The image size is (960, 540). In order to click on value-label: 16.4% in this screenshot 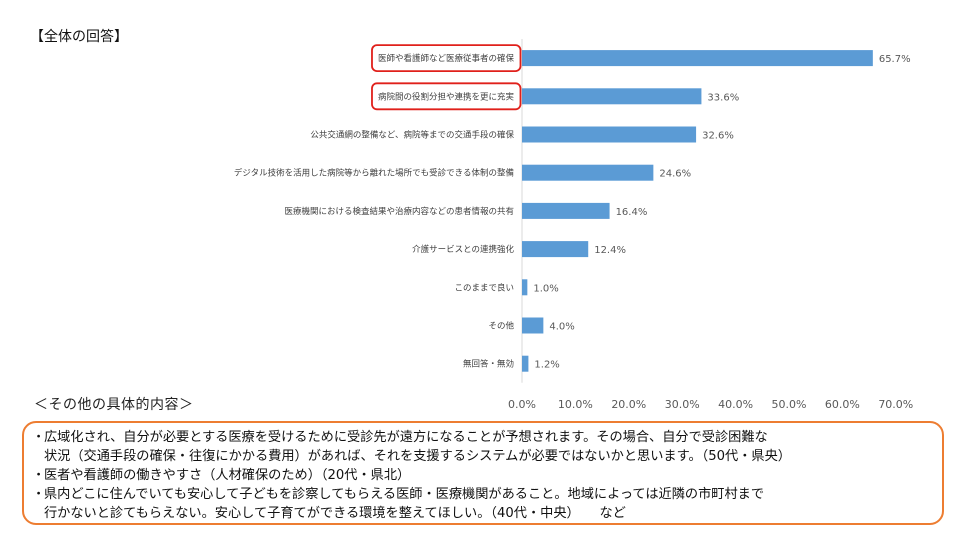, I will do `click(632, 212)`.